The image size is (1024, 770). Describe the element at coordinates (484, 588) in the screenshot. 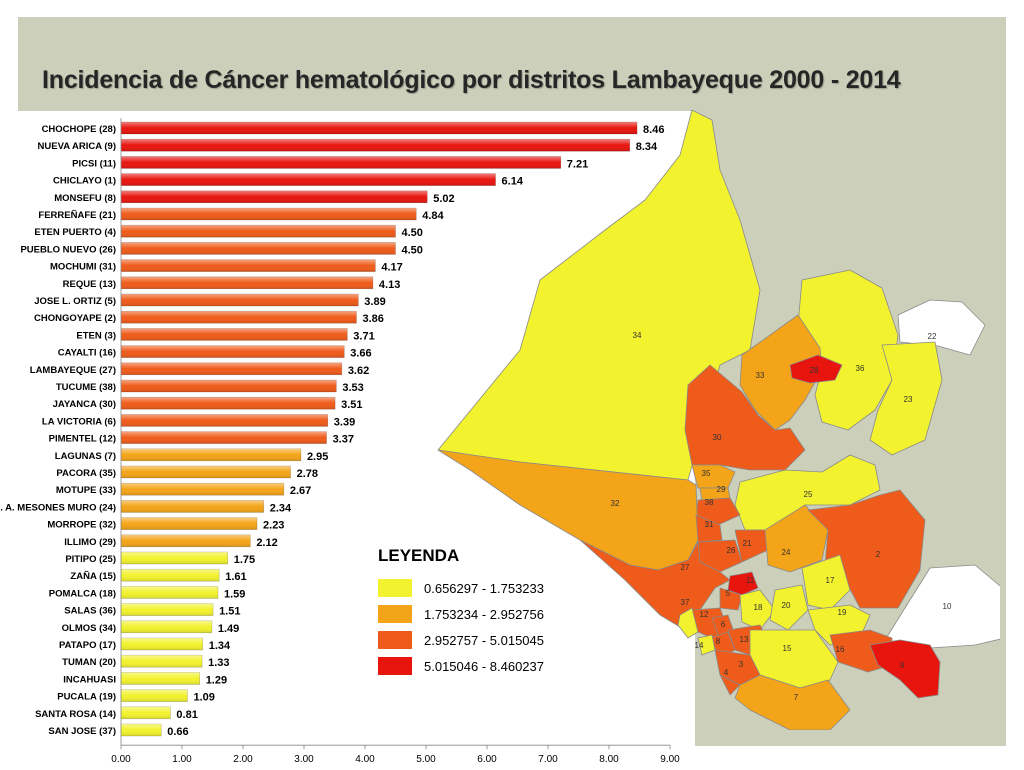

I see `legend-label: 0.656297 - 1.753233` at that location.